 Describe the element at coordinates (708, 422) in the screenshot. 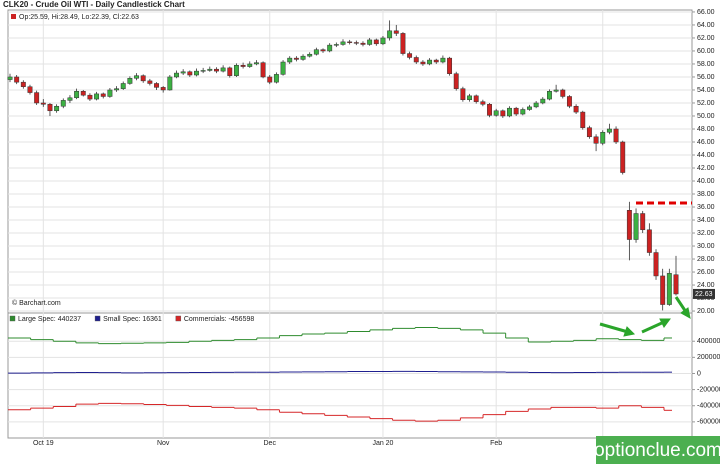

I see `y-tick-label: -600000` at that location.